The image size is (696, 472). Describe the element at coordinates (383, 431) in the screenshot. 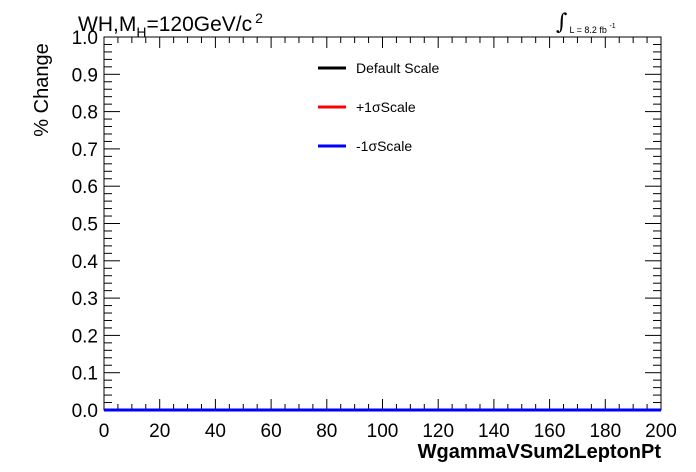

I see `x-tick-label: 100` at that location.